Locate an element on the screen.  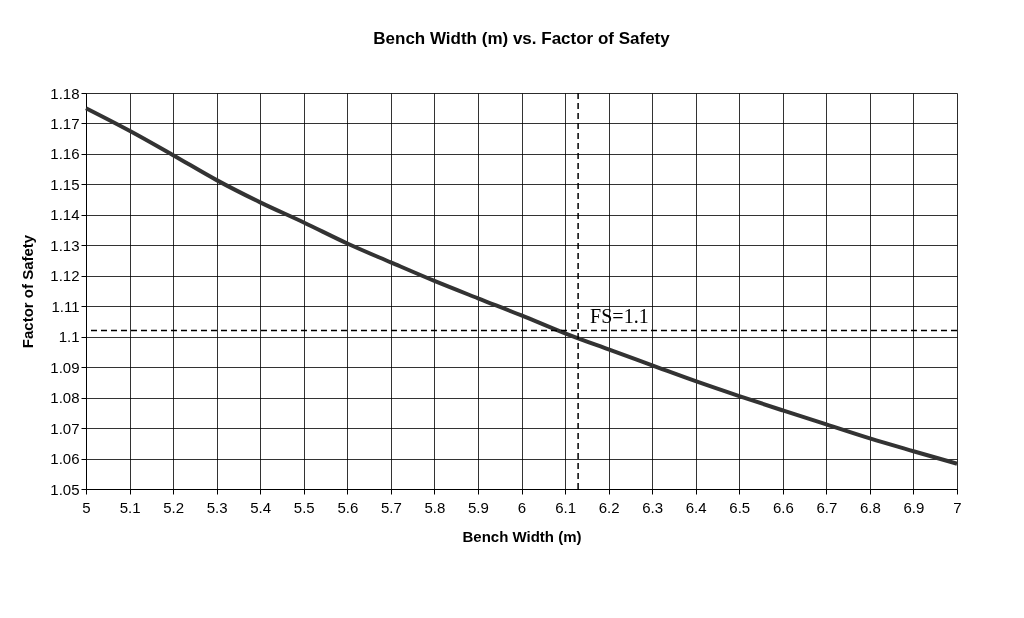
x-tick-label: 6.8 is located at coordinates (870, 507).